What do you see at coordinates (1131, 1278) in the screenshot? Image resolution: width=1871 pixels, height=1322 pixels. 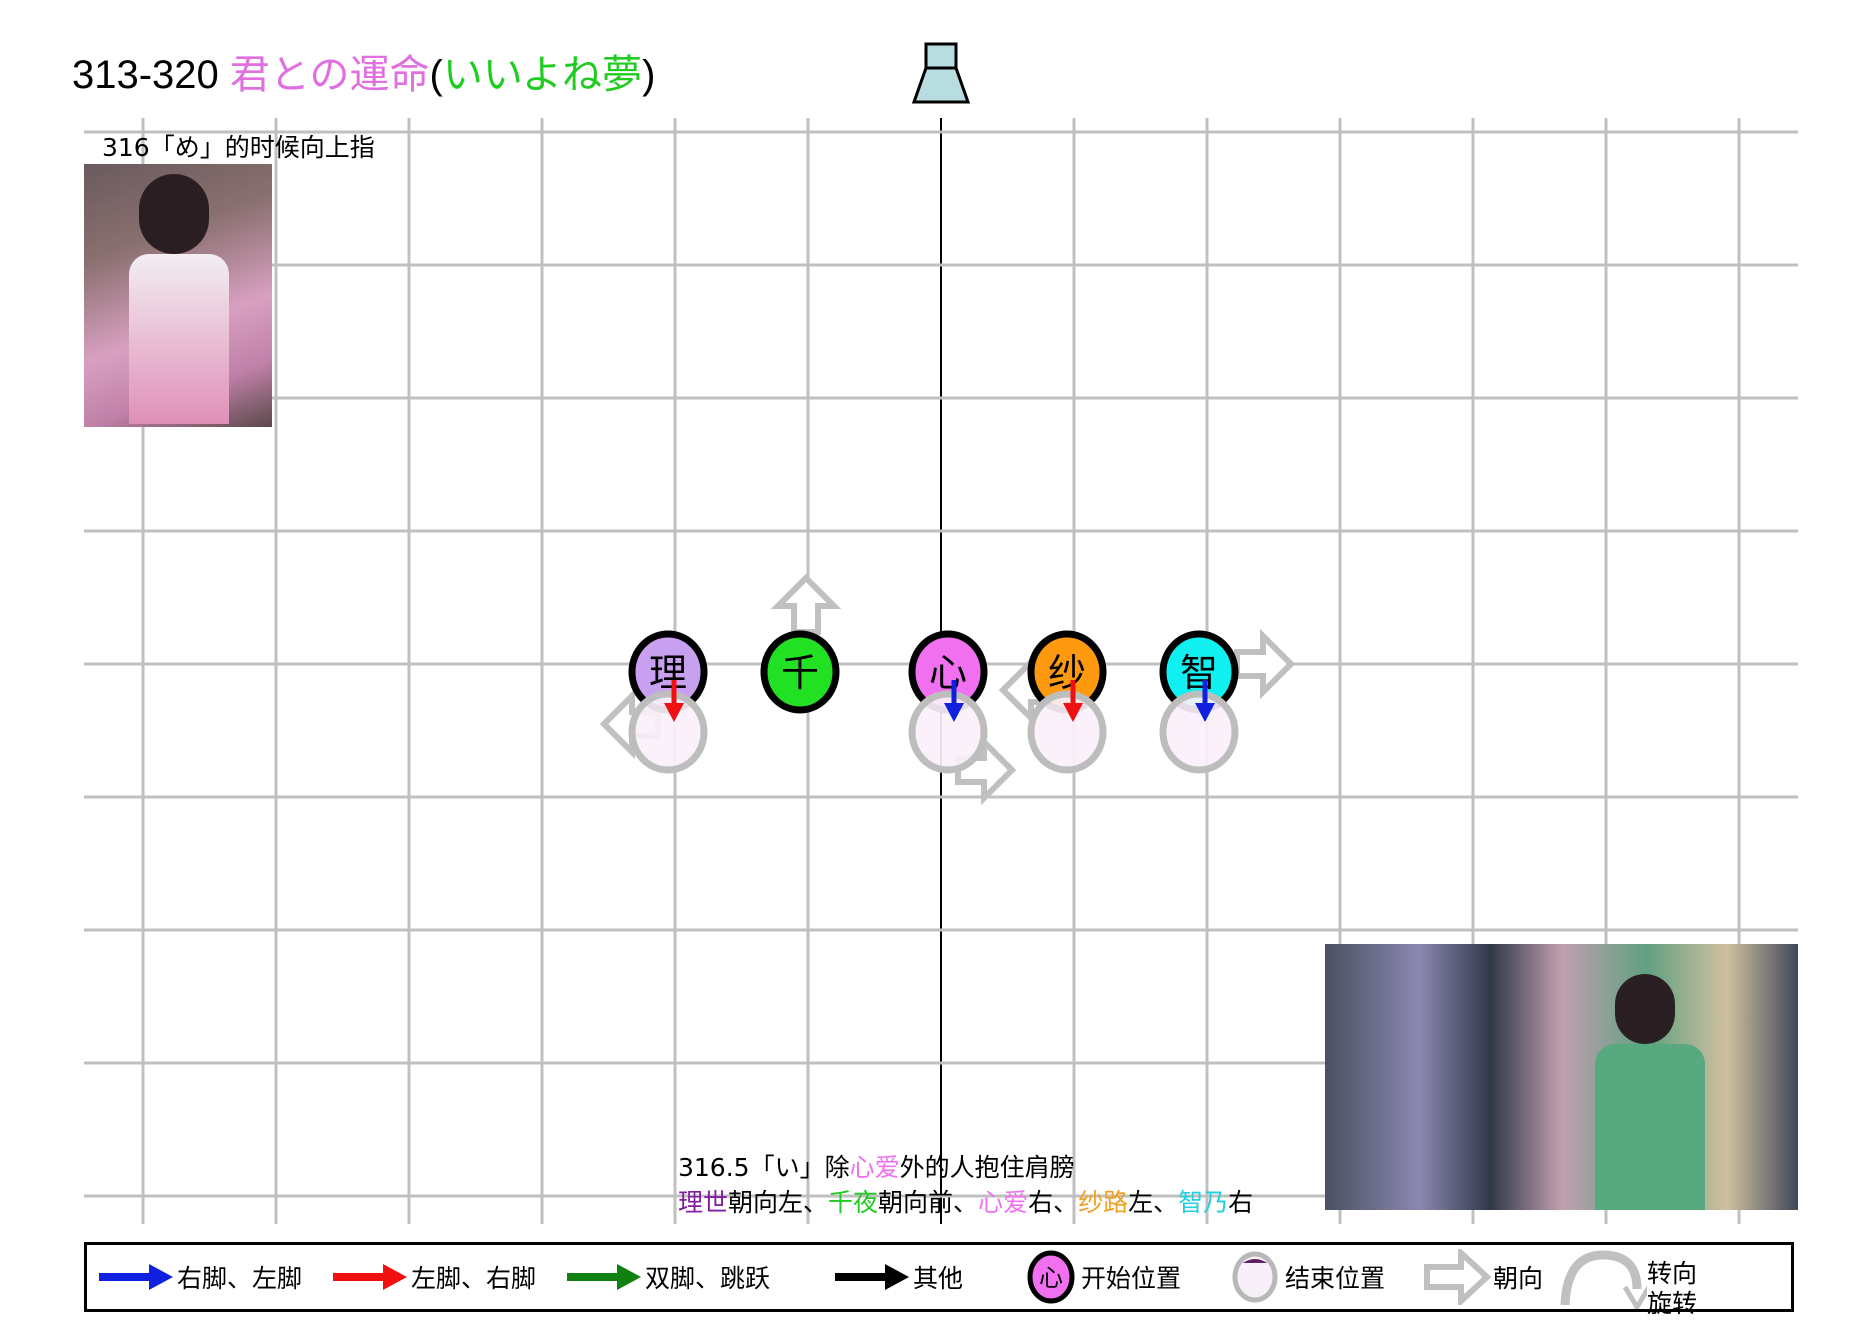 I see `legend-label: 开始位置` at bounding box center [1131, 1278].